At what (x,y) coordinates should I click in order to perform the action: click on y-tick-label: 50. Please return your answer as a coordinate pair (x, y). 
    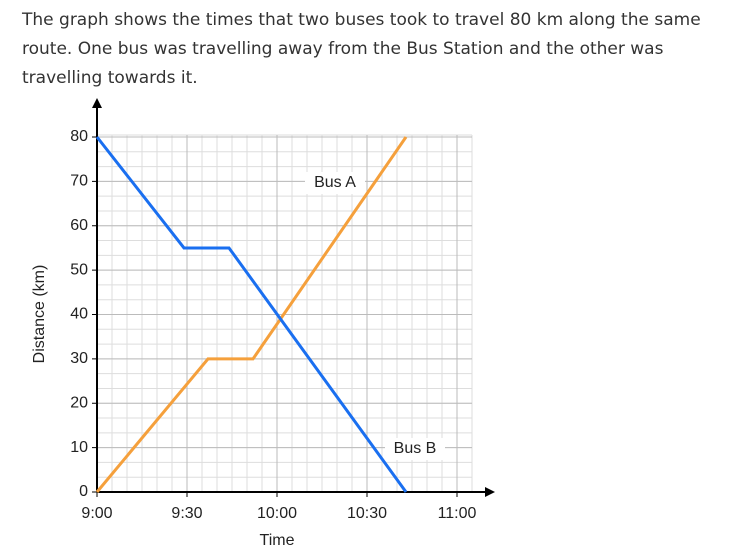
    Looking at the image, I should click on (79, 269).